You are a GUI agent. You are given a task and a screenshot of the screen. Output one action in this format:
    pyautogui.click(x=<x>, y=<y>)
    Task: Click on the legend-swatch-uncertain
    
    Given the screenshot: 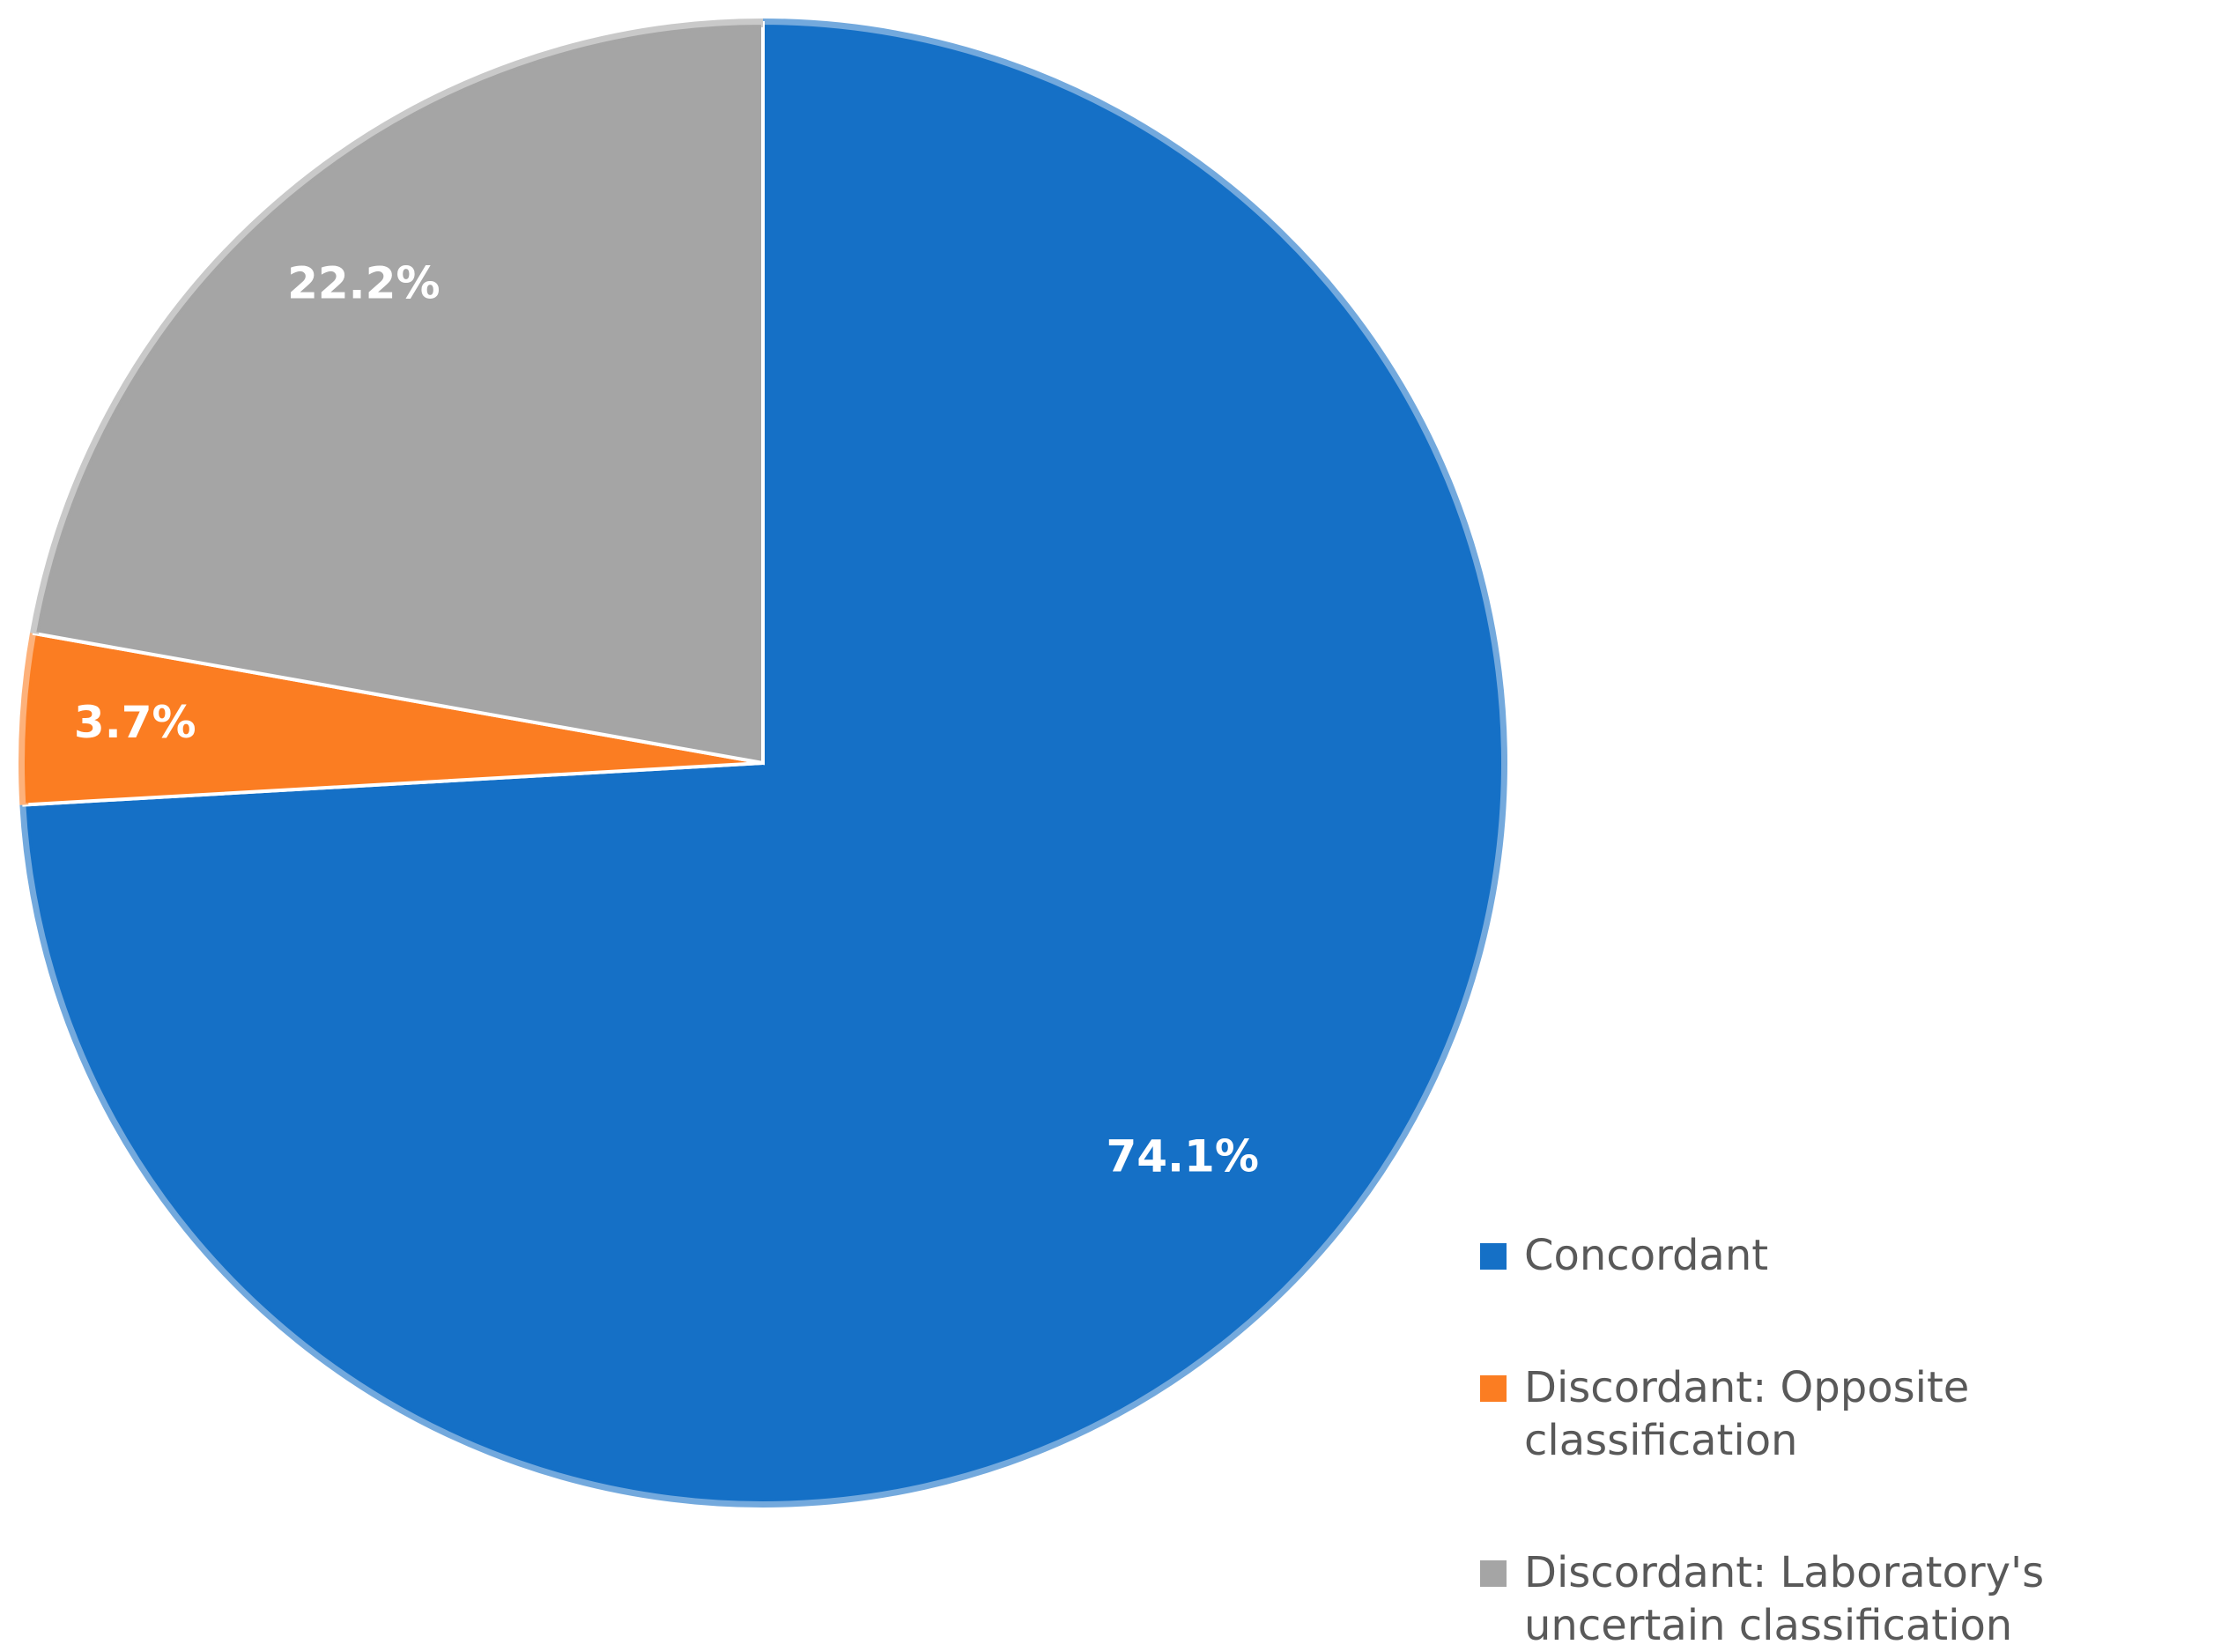 What is the action you would take?
    pyautogui.click(x=1494, y=1574)
    